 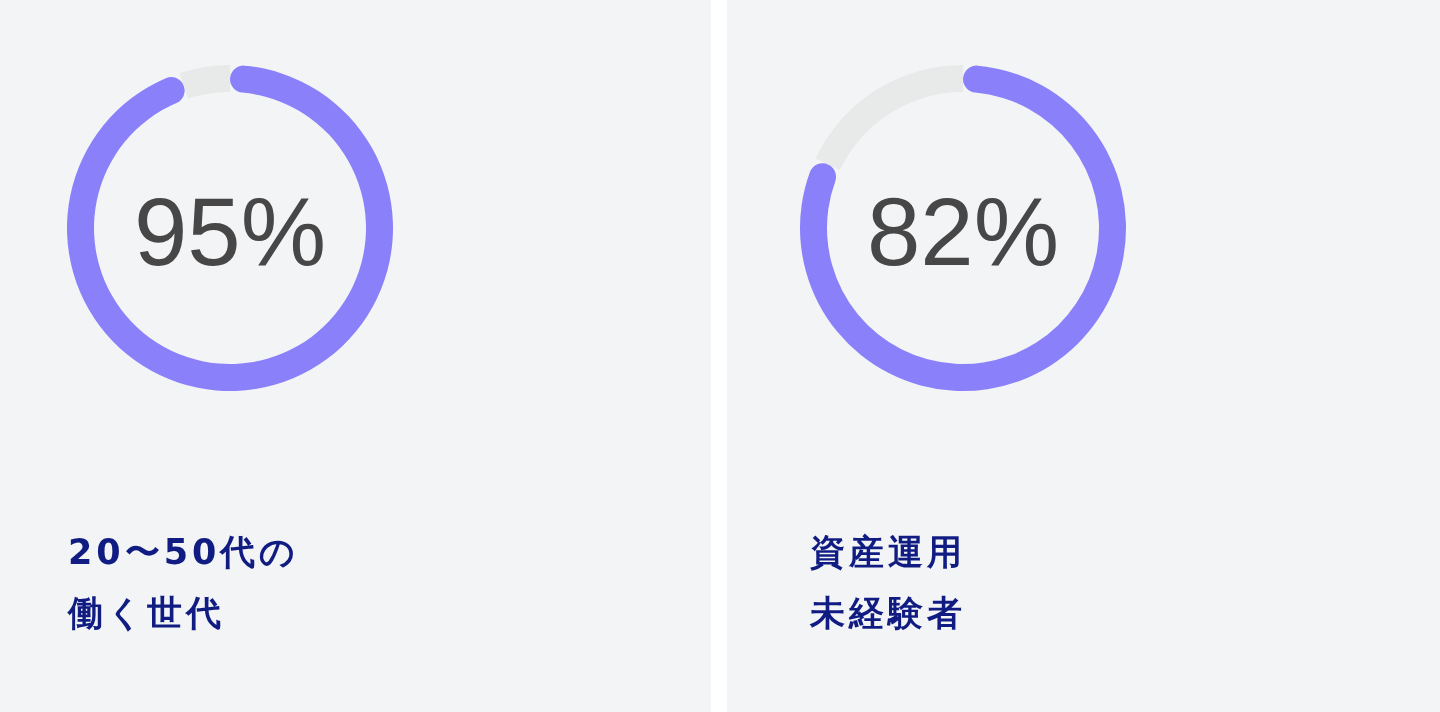 I want to click on text: 20〜50代の働く世代, so click(x=184, y=583).